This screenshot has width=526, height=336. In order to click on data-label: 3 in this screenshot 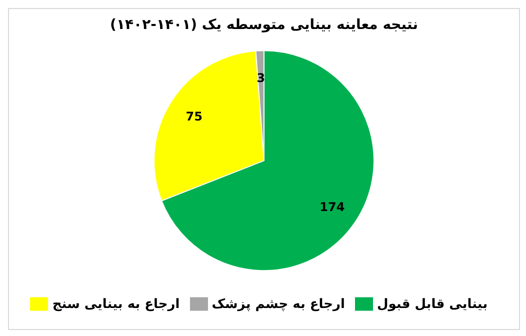, I will do `click(261, 78)`.